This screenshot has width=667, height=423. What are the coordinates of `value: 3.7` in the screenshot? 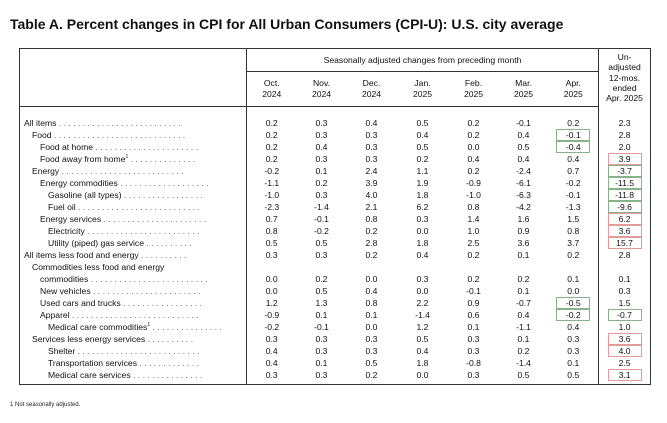 It's located at (573, 243).